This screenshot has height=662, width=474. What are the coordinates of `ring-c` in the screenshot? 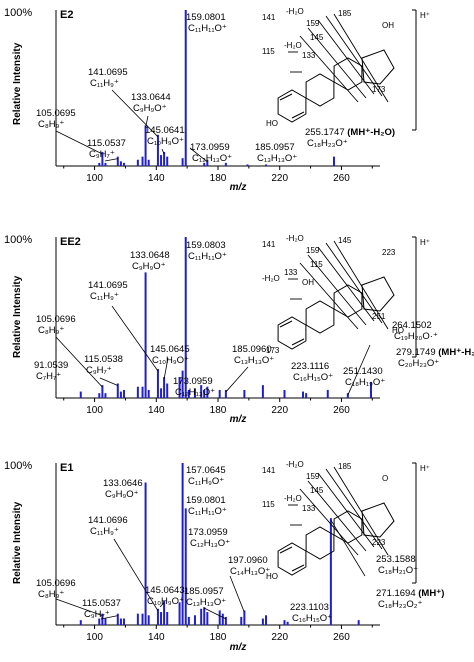 It's located at (348, 301).